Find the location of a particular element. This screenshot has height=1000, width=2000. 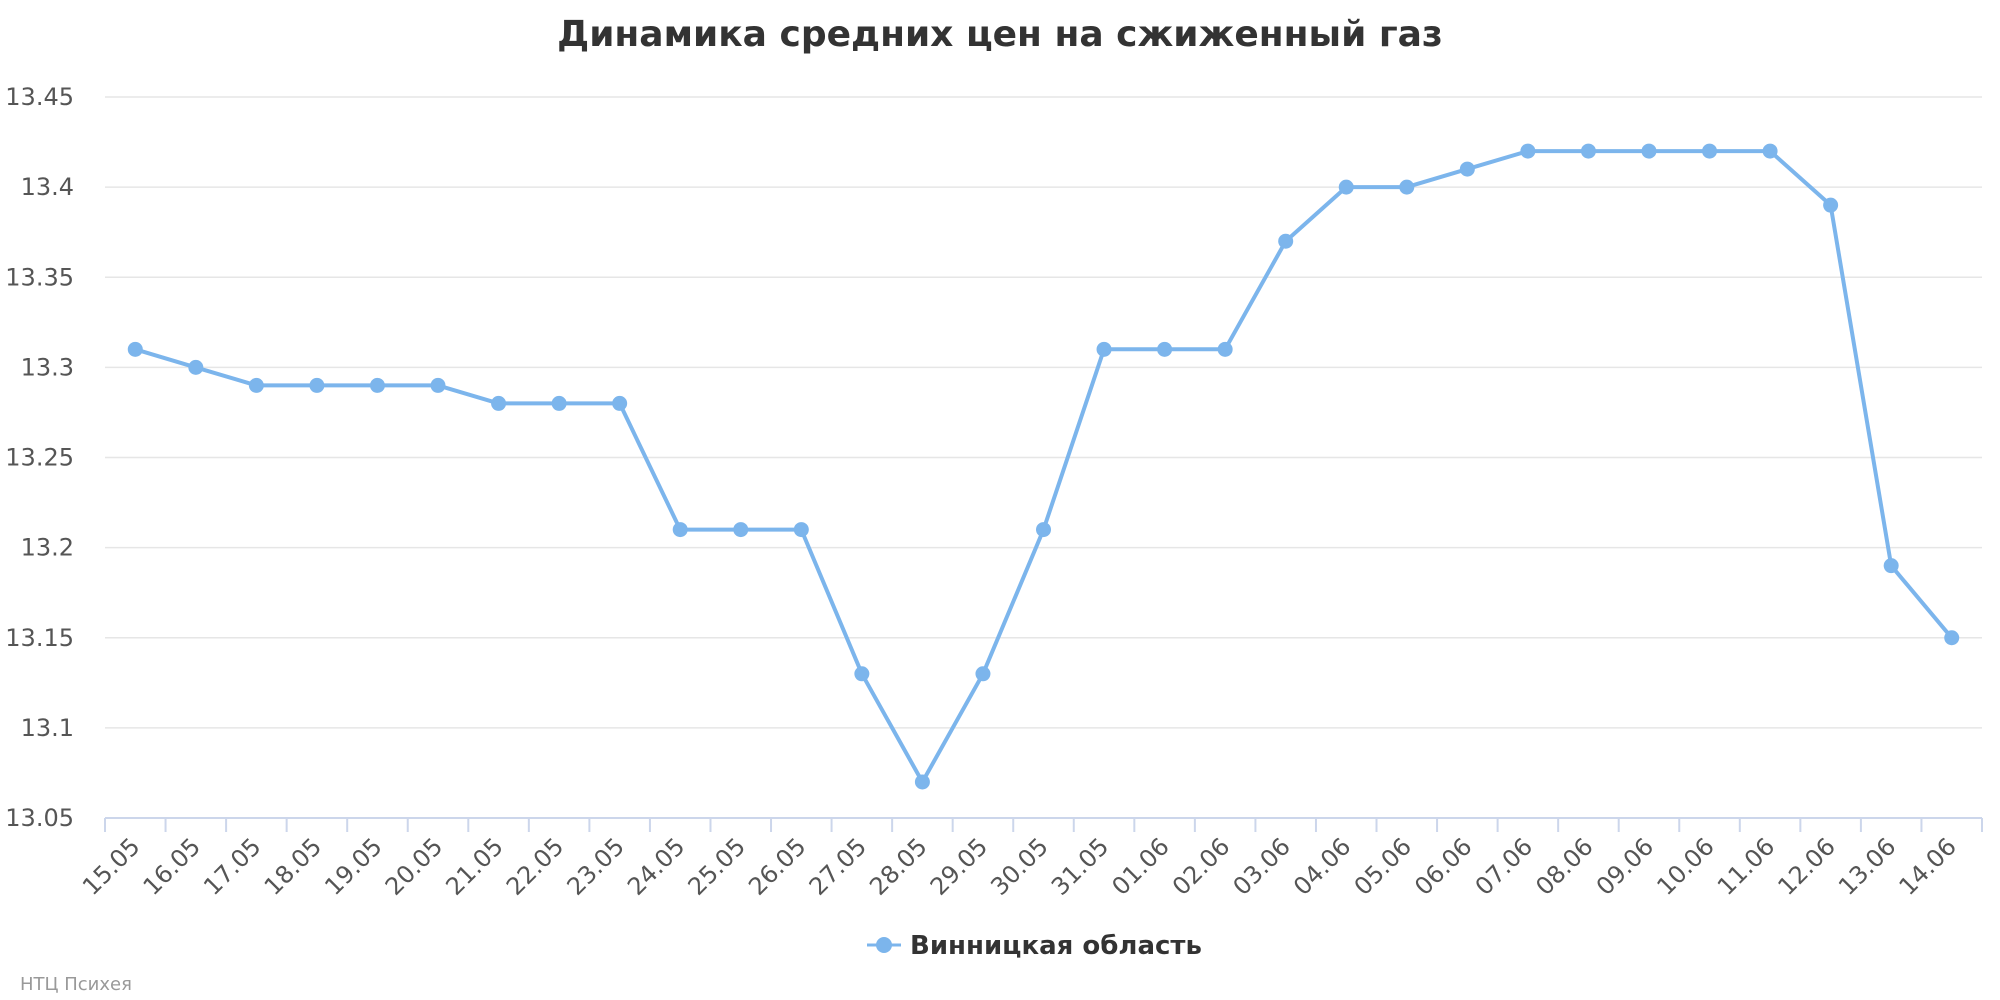

x-tick-label: 11.06 is located at coordinates (1746, 866).